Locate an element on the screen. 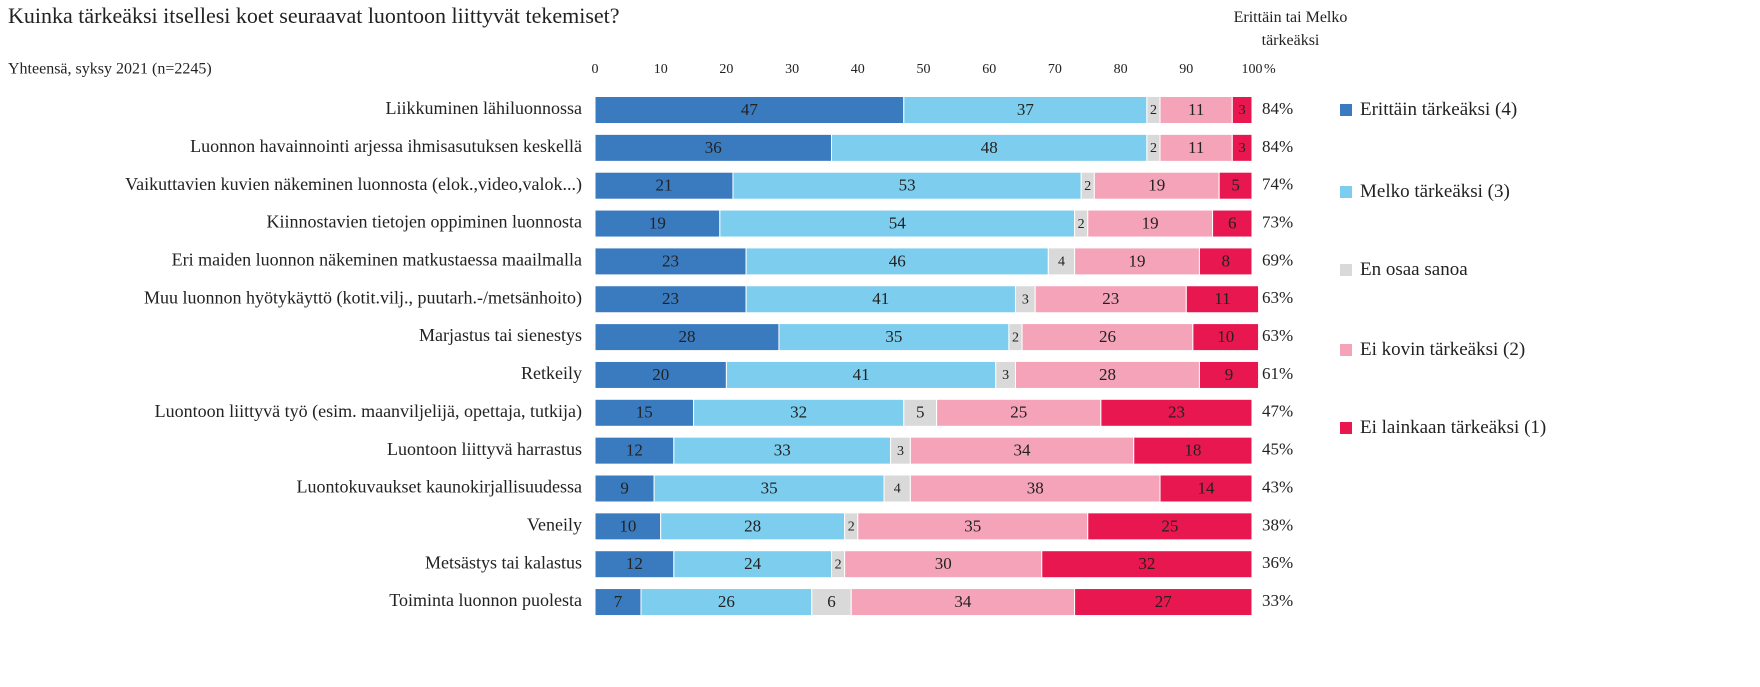 This screenshot has width=1760, height=687. data-label: 38 is located at coordinates (1035, 487).